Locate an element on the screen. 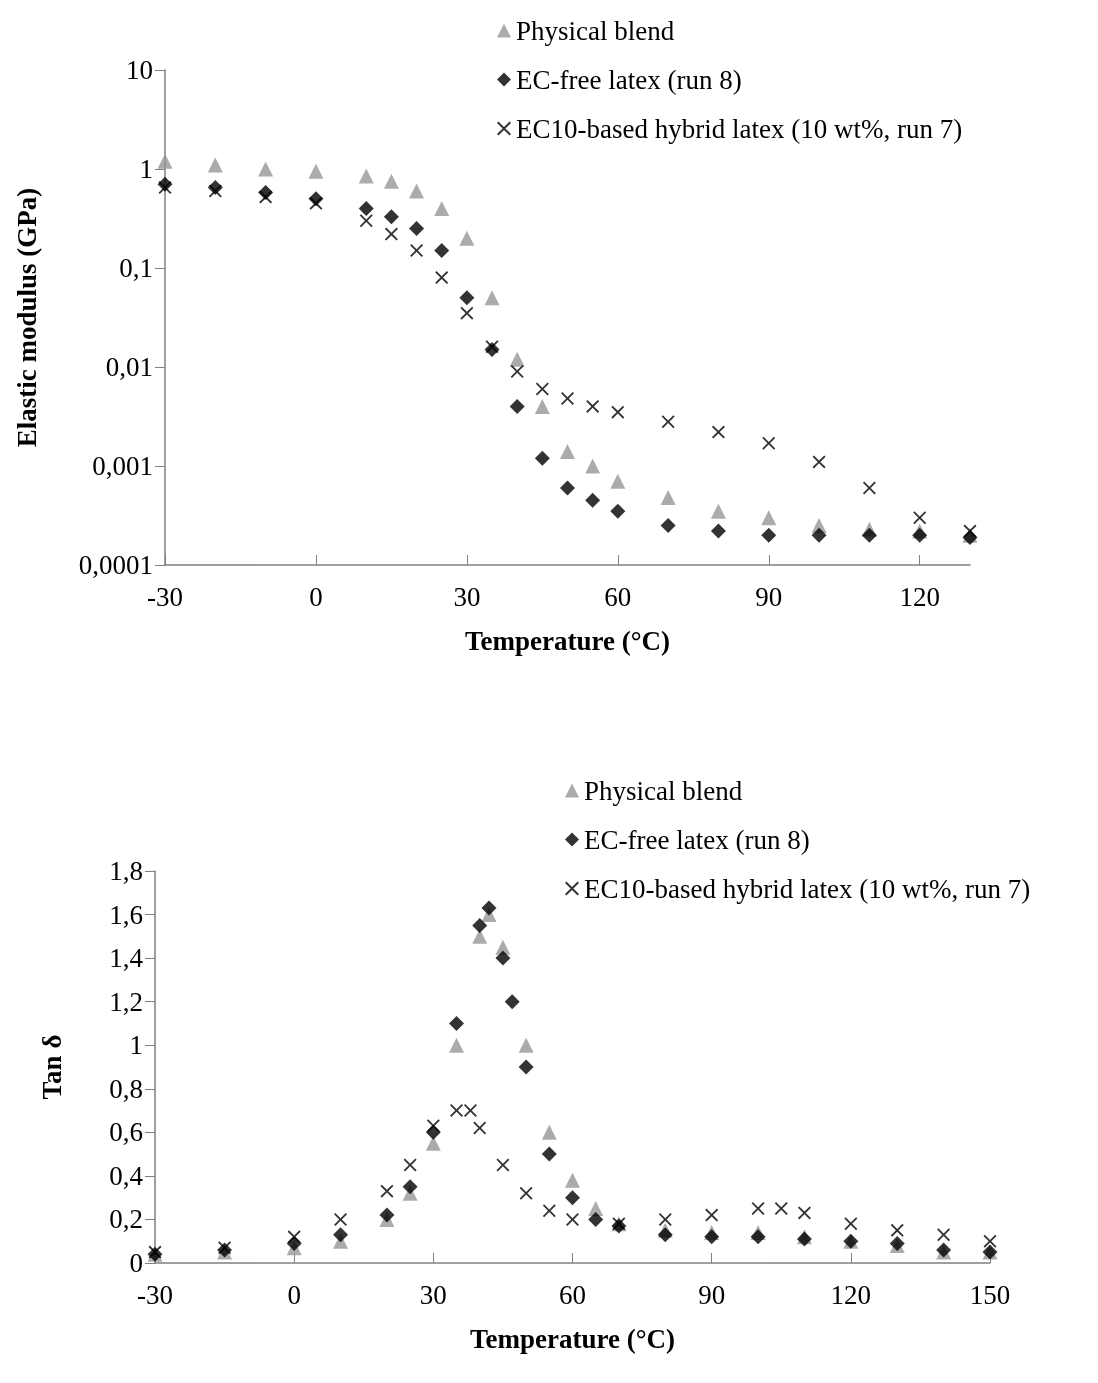 The width and height of the screenshot is (1098, 1383). y-axis-title: Tan δ is located at coordinates (51, 1067).